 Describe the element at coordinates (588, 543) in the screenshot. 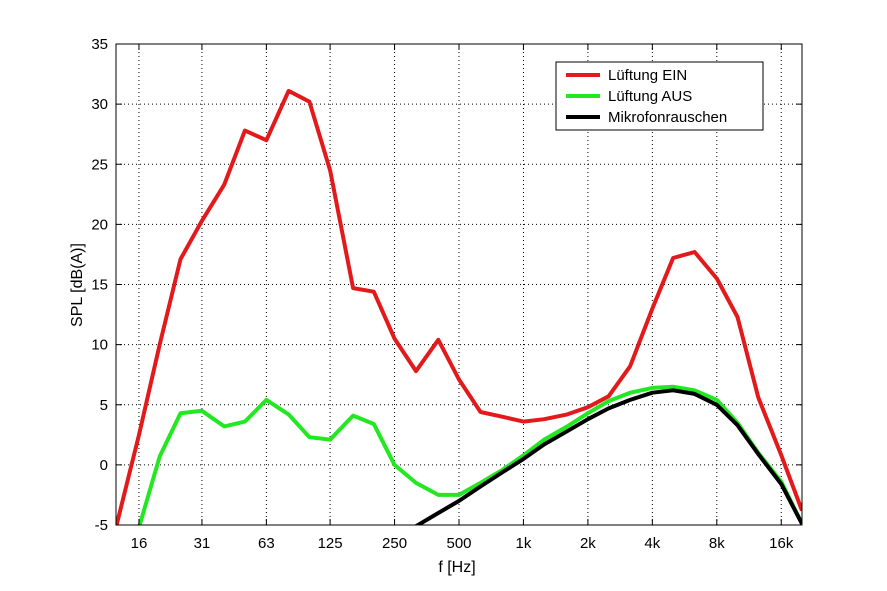

I see `x-tick-label: 2k` at that location.